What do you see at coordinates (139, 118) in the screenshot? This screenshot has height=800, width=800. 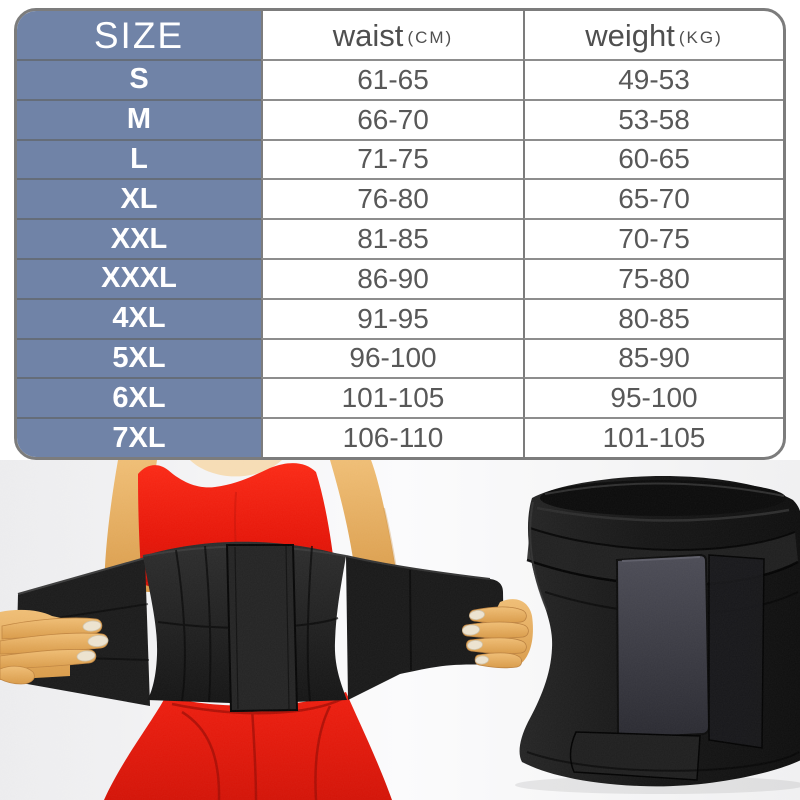 I see `size-label: M` at bounding box center [139, 118].